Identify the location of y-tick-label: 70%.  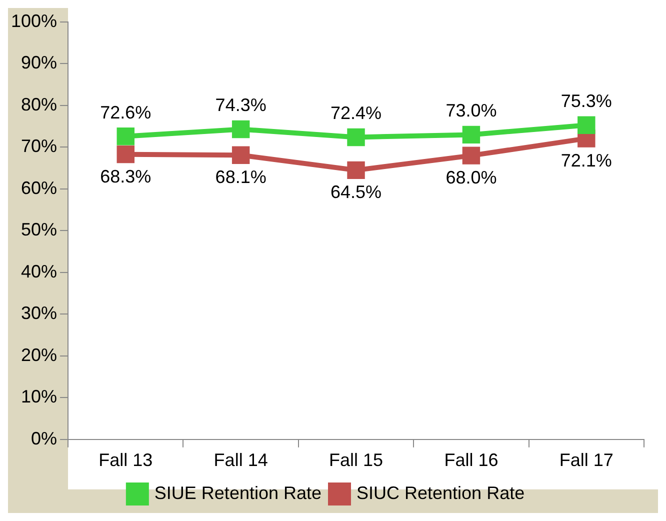
(39, 146).